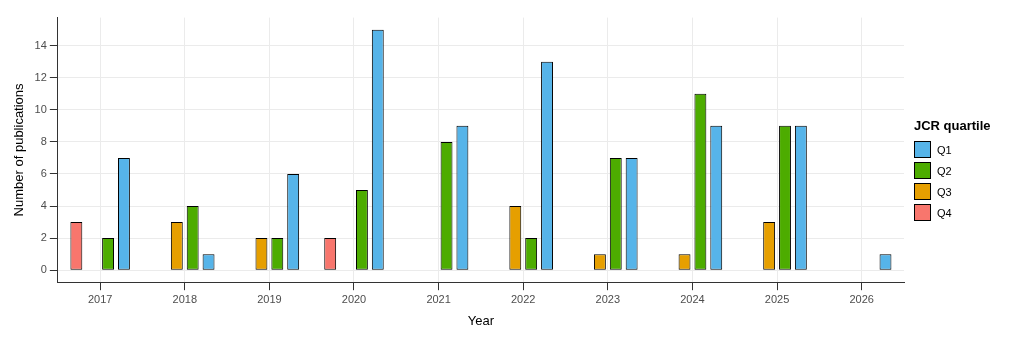 The image size is (1024, 341). What do you see at coordinates (354, 298) in the screenshot?
I see `x-tick-label: 2020` at bounding box center [354, 298].